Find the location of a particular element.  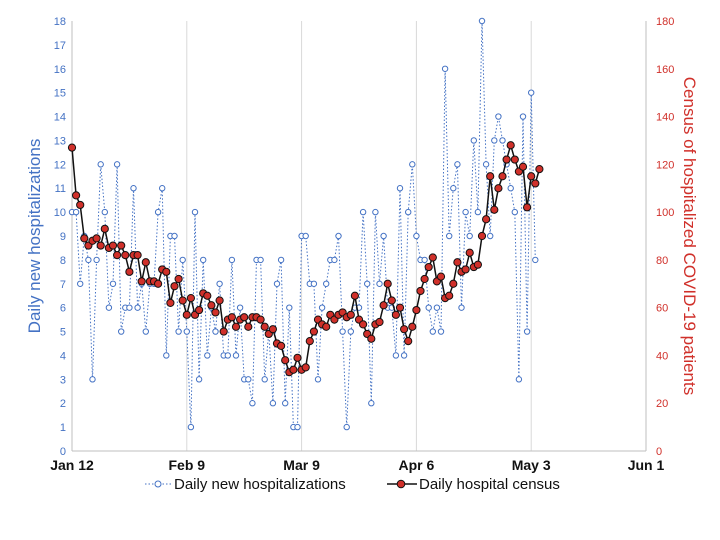

y-tick-left-2: 2 is located at coordinates (63, 404).